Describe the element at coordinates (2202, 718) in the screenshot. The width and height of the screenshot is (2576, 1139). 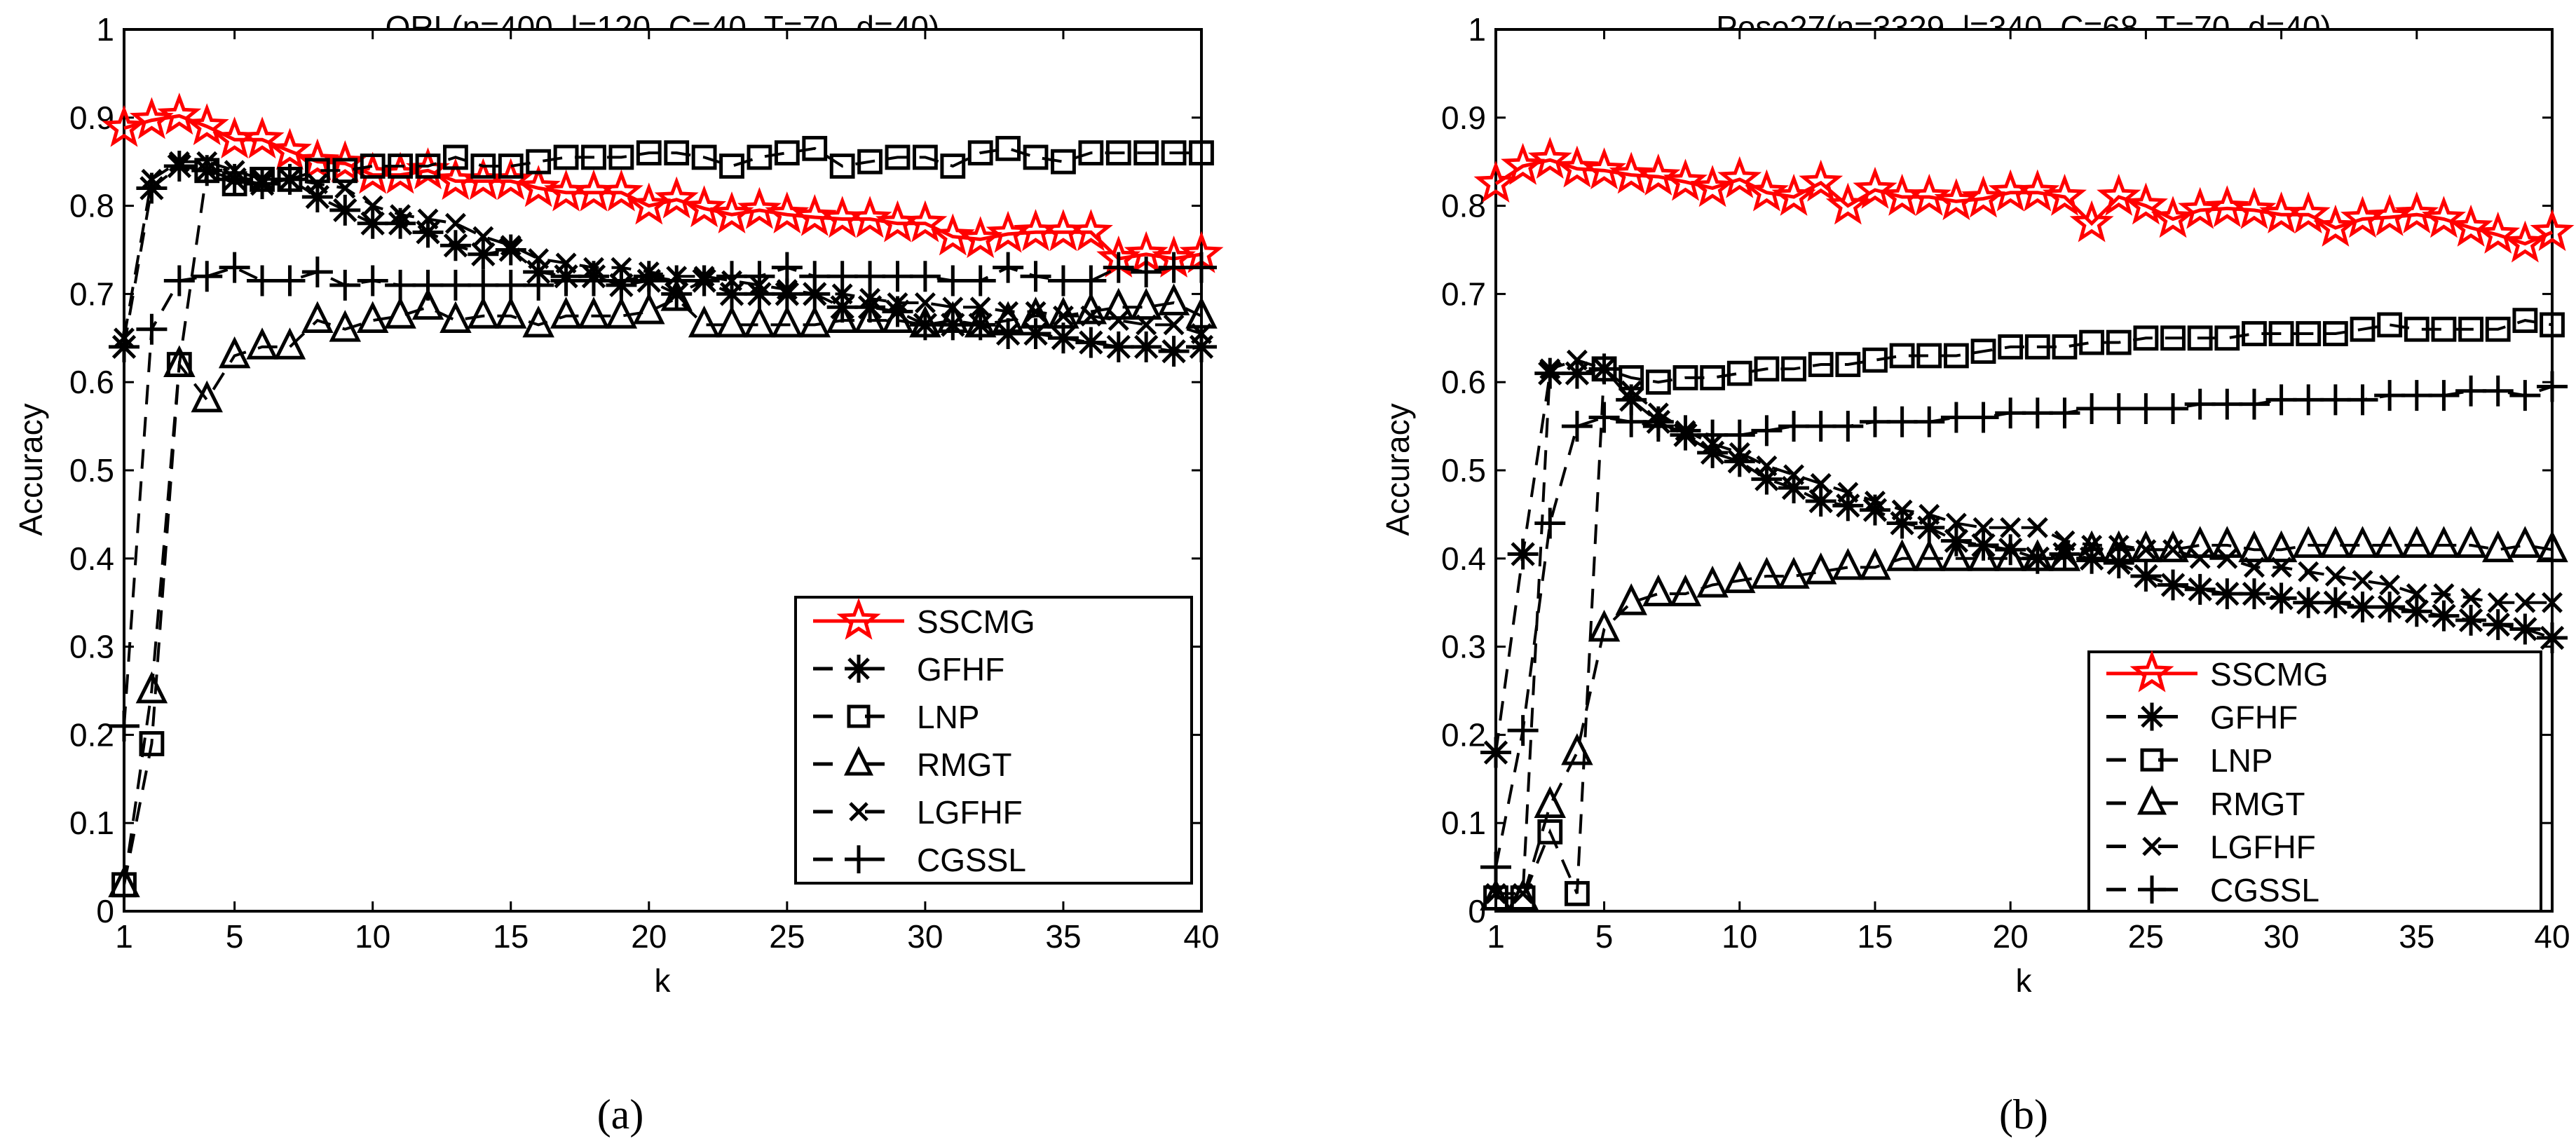
I see `legend-item: GFHF` at that location.